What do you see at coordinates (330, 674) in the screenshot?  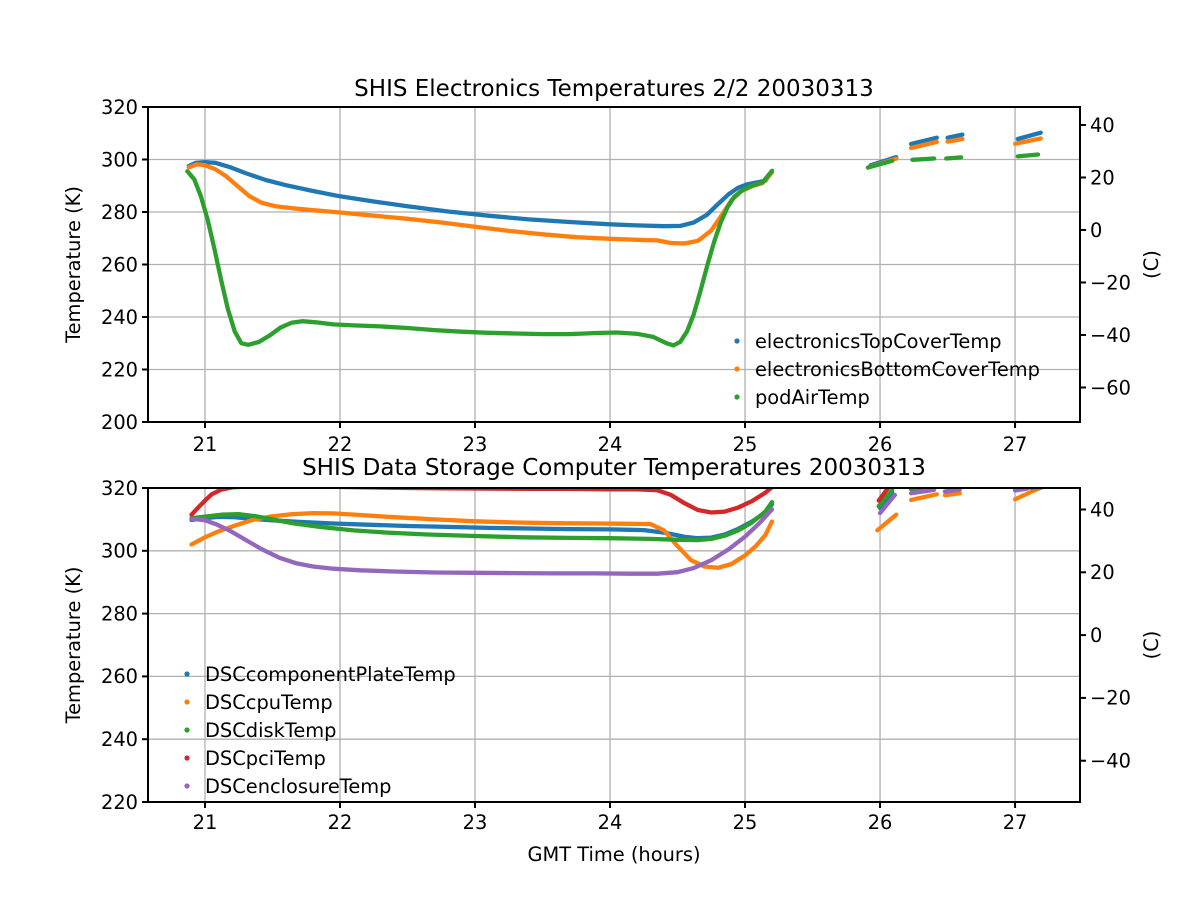 I see `legend-label: DSCcomponentPlateTemp` at bounding box center [330, 674].